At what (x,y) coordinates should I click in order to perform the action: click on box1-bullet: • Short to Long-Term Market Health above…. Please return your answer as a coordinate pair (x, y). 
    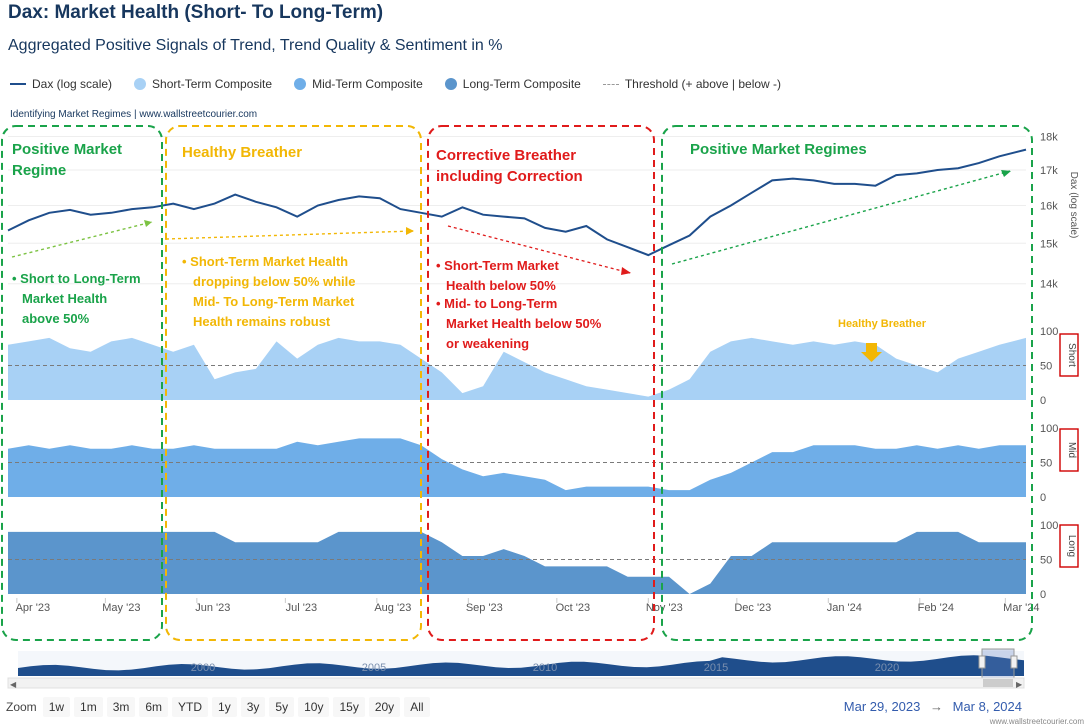
    Looking at the image, I should click on (78, 298).